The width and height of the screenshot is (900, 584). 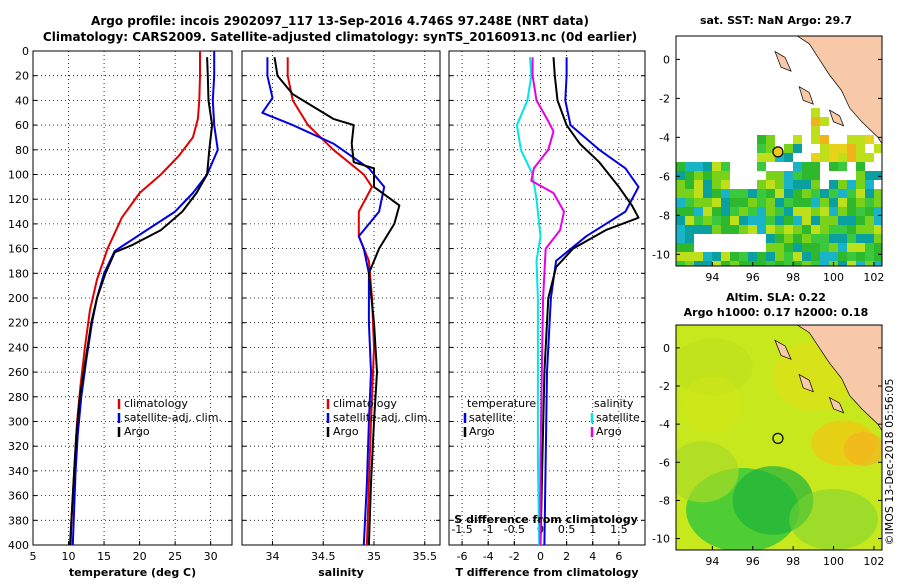 I want to click on argo-position-marker, so click(x=778, y=152).